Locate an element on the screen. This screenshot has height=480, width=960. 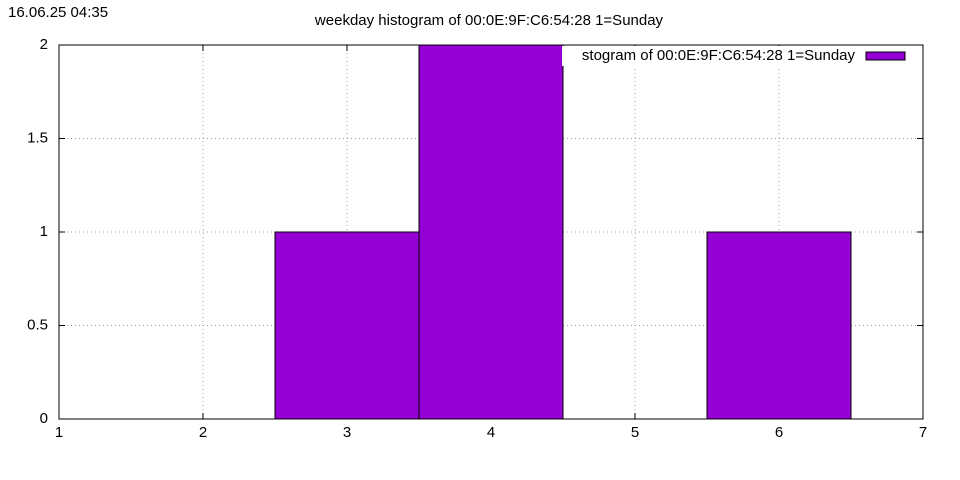
legend-background is located at coordinates (712, 56).